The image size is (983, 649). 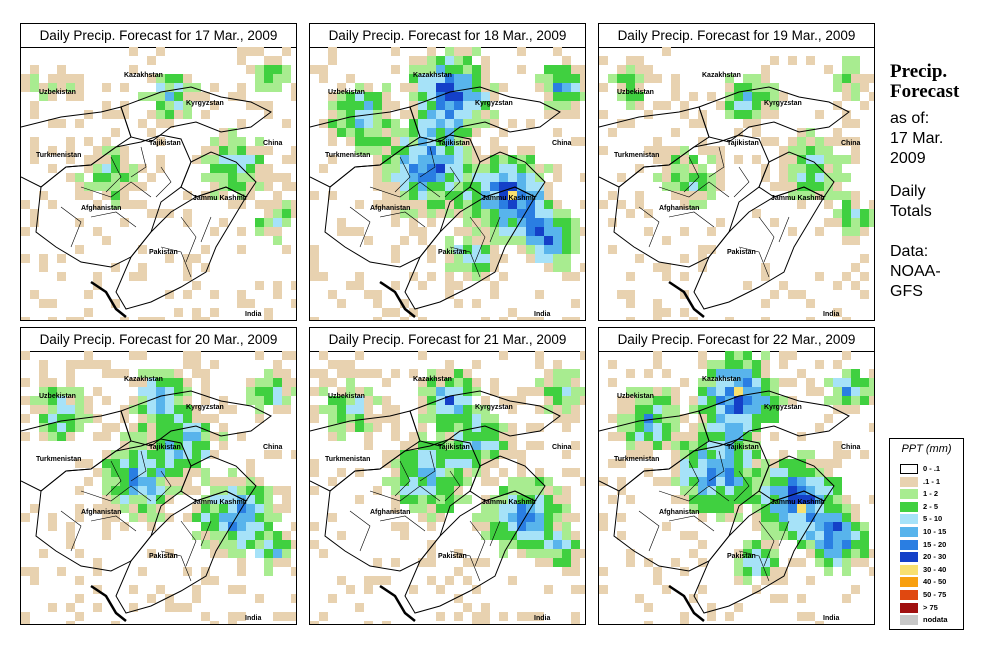 I want to click on legend-label: > 75, so click(x=930, y=607).